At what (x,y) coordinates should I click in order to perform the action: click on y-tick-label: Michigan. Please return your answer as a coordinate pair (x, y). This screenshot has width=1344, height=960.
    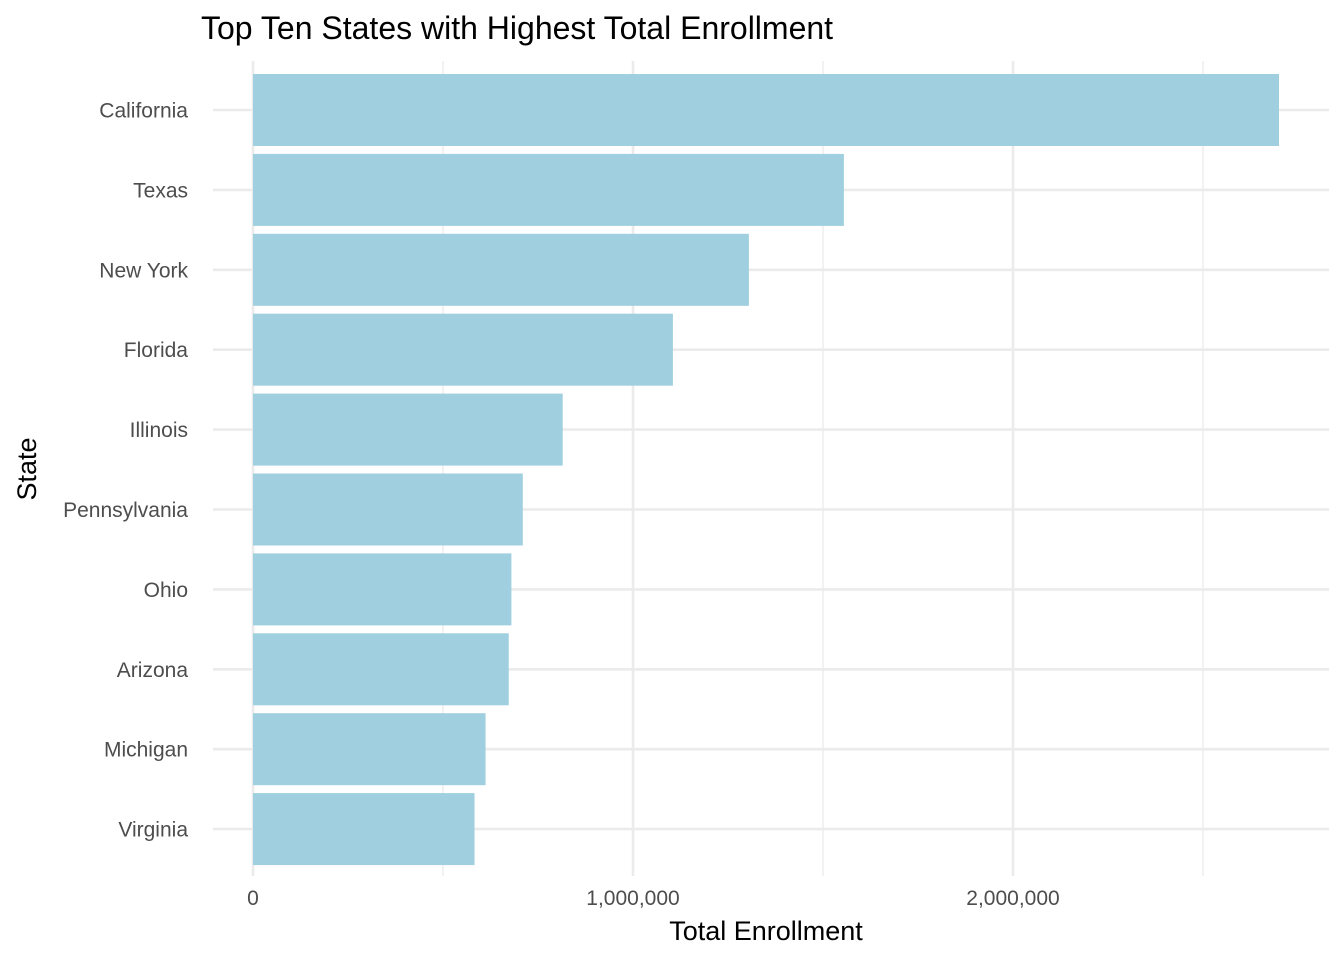
    Looking at the image, I should click on (146, 750).